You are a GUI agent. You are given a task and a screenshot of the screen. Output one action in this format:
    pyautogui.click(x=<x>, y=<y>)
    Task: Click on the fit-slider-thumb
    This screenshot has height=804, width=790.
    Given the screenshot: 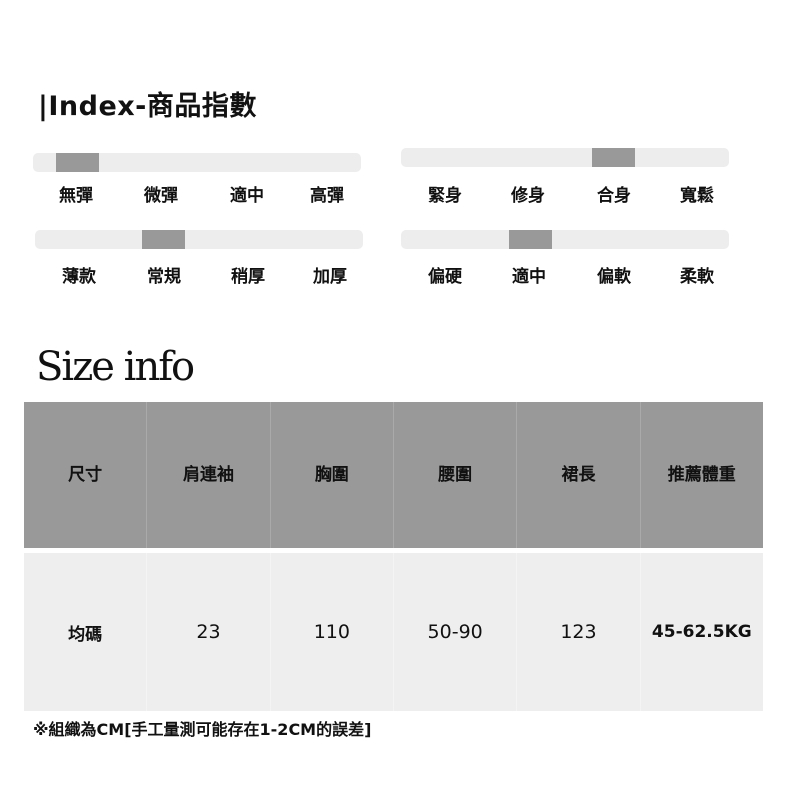 What is the action you would take?
    pyautogui.click(x=613, y=157)
    